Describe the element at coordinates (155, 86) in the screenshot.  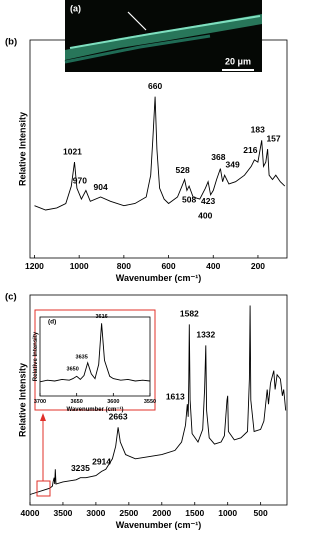
I see `peak-label: 660` at that location.